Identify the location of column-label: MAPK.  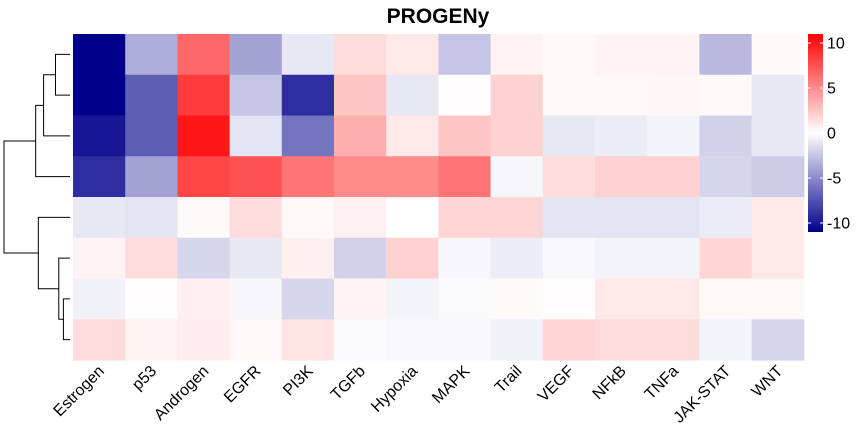
(451, 385).